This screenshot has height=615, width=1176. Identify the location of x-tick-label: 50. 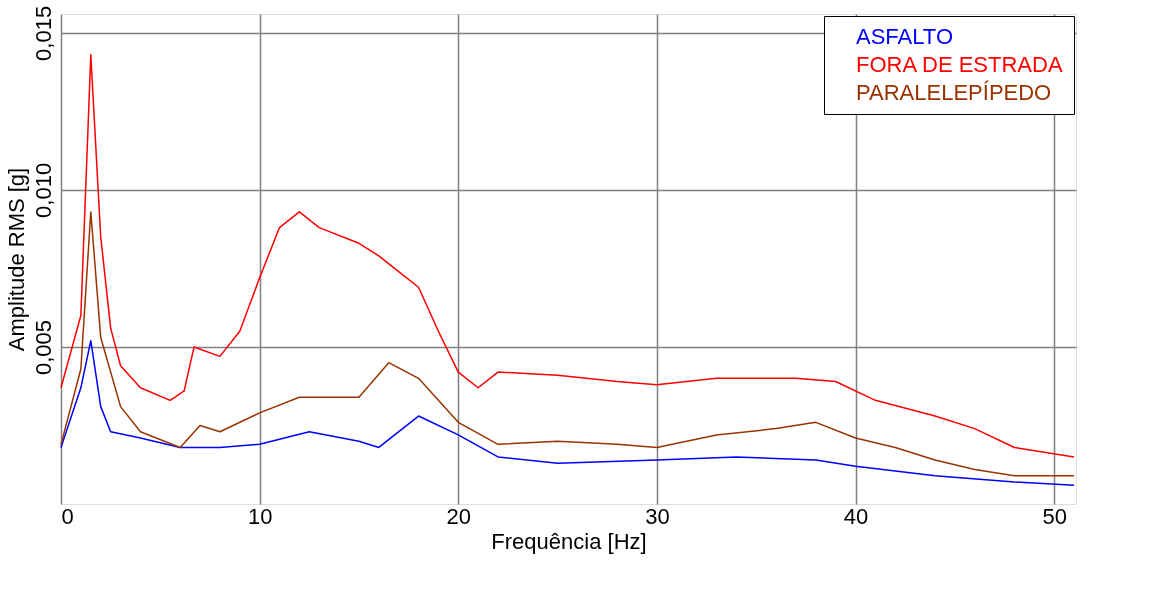
(1054, 516).